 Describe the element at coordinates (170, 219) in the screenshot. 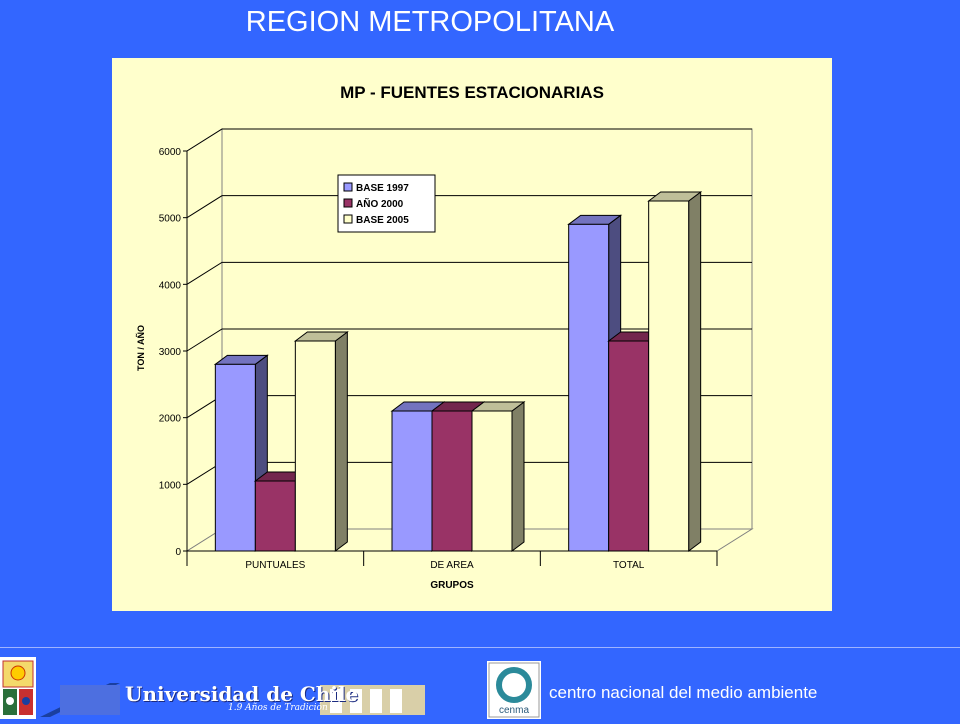

I see `y-tick-label: 5000` at that location.